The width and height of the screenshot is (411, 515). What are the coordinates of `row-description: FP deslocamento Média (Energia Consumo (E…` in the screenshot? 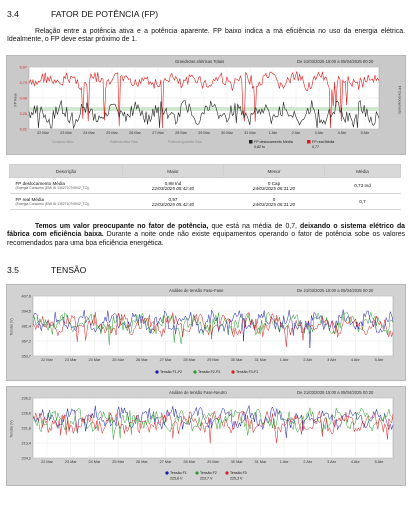 It's located at (66, 185).